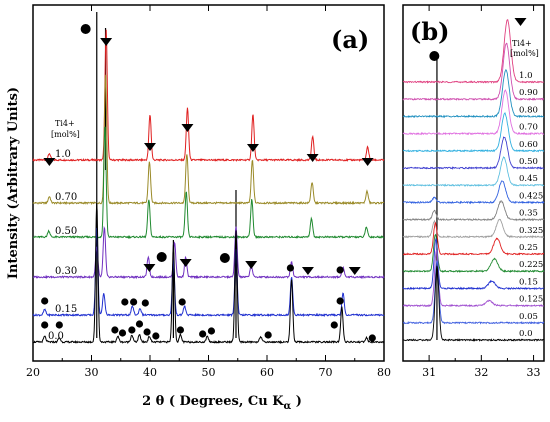 The image size is (550, 422). What do you see at coordinates (65, 134) in the screenshot?
I see `panel-a-legend-header-mol: [mol%]` at bounding box center [65, 134].